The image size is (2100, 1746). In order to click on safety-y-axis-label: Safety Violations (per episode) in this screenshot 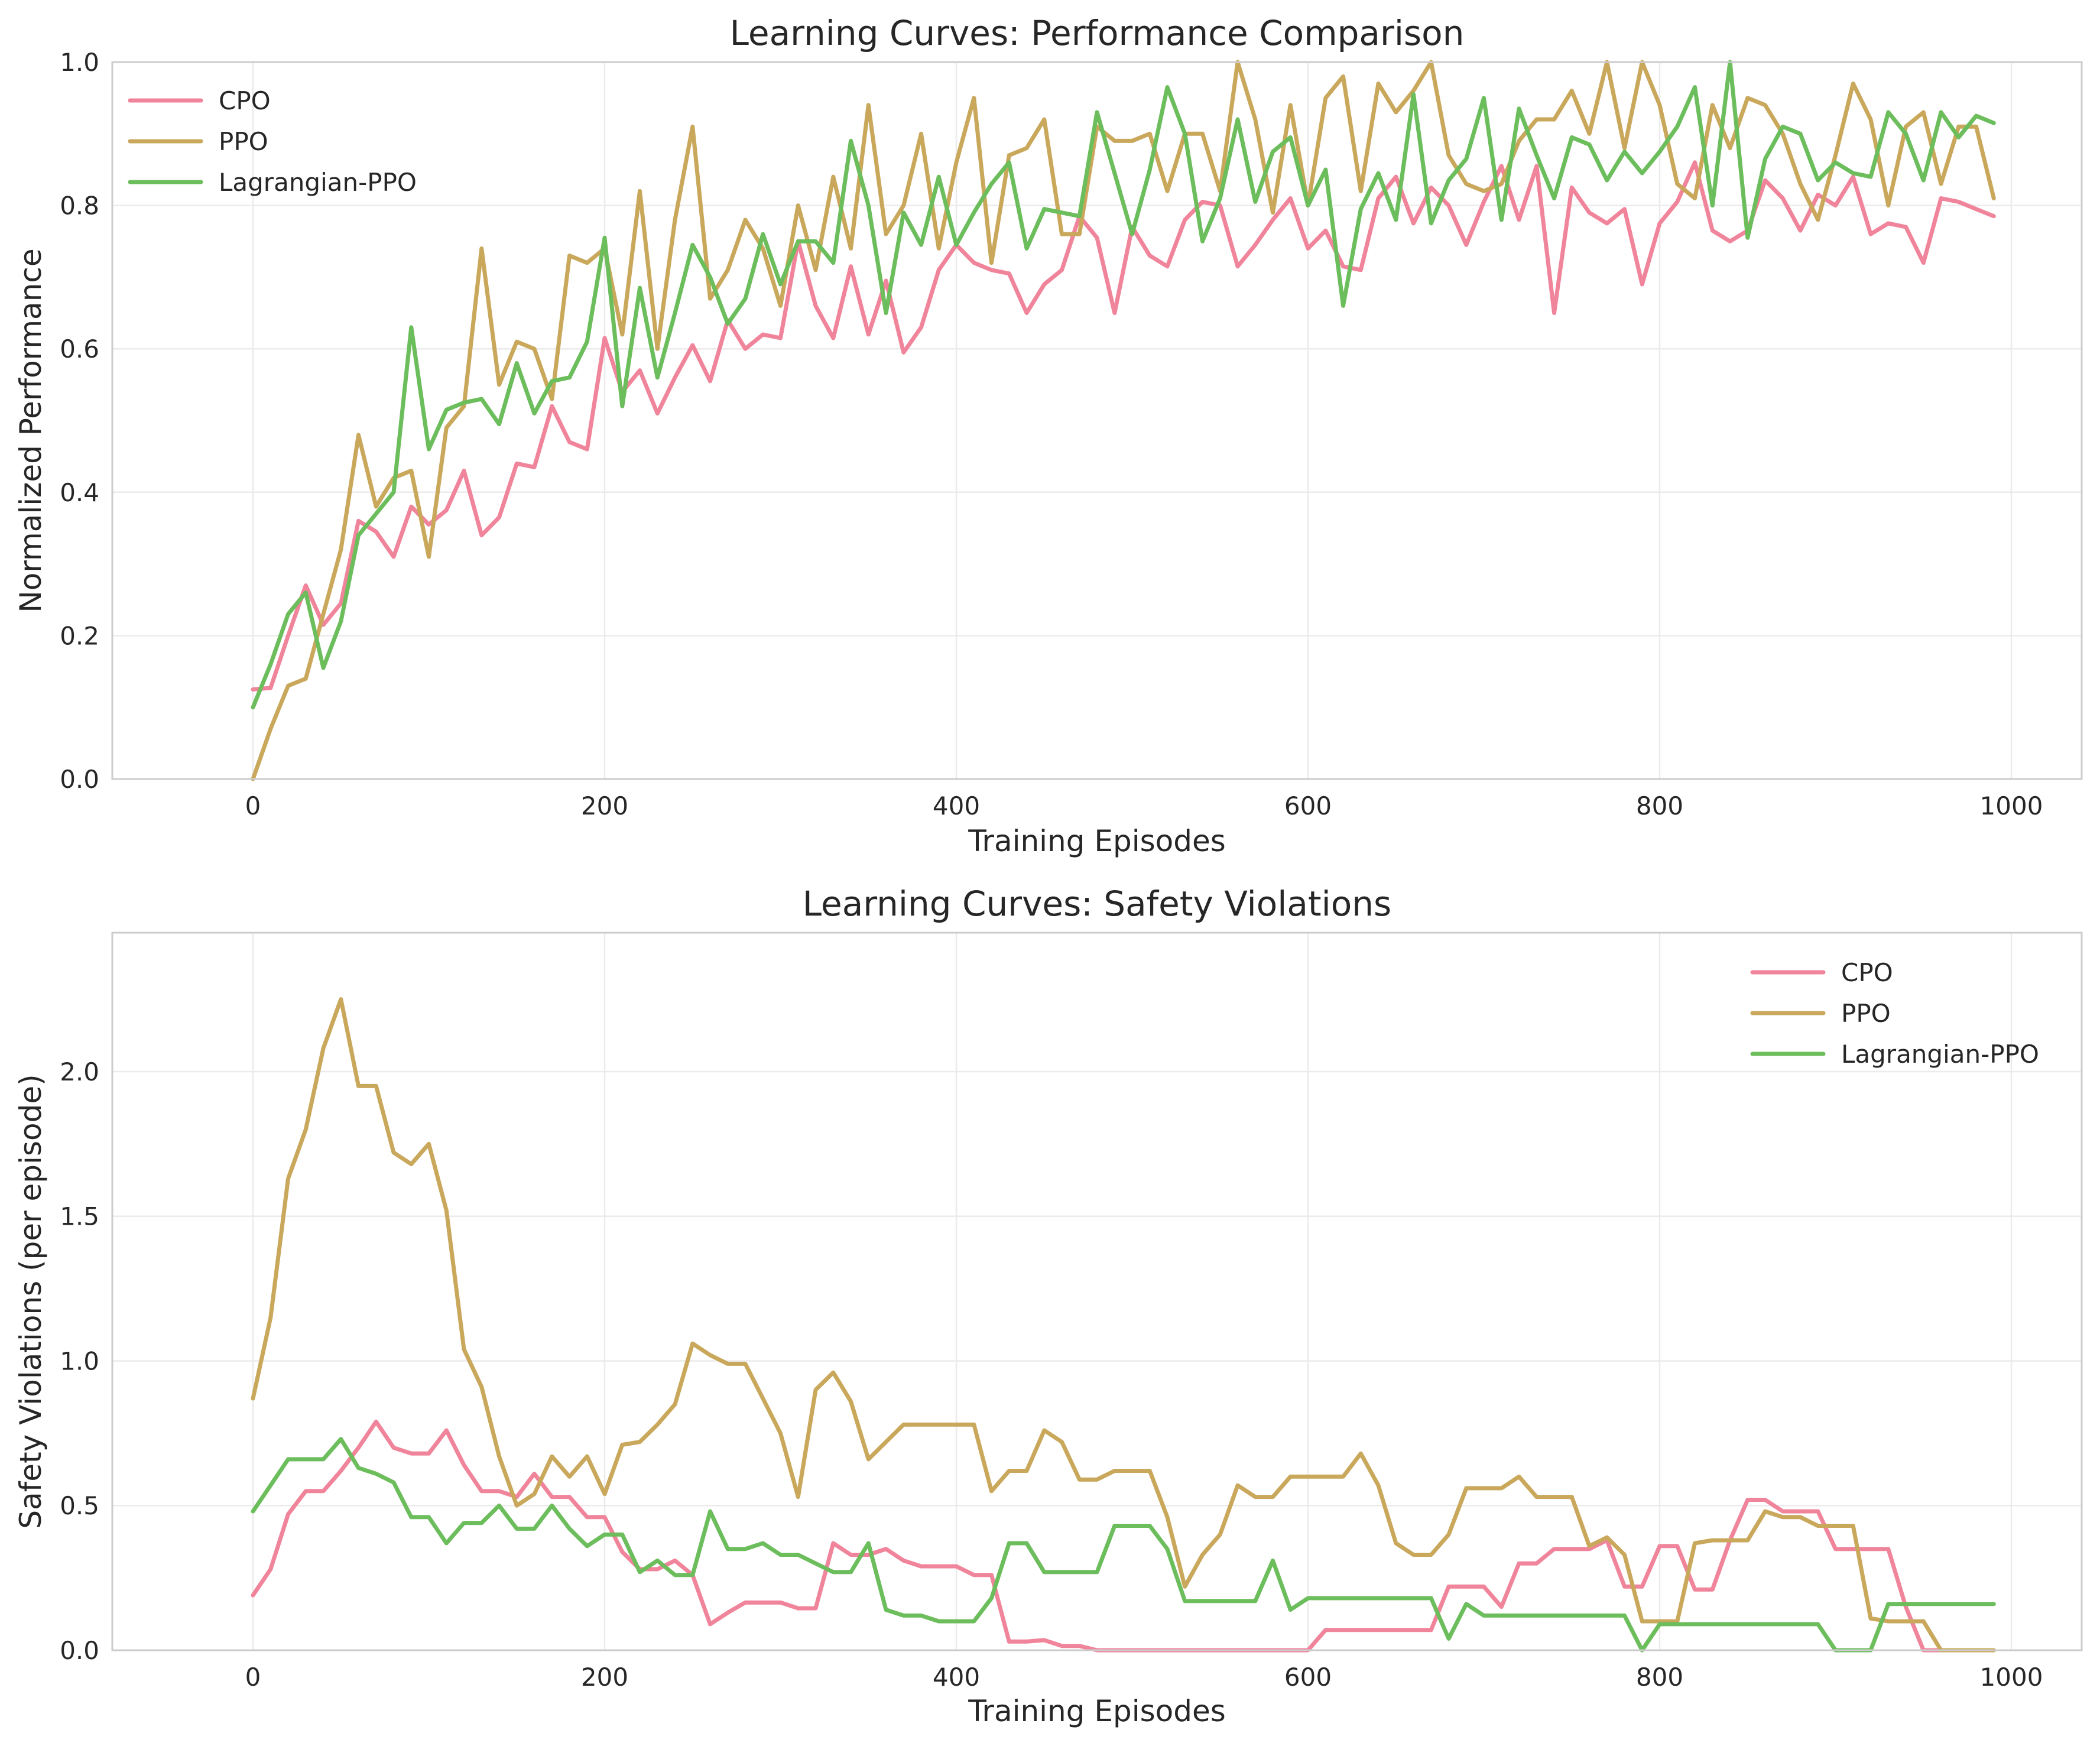, I will do `click(31, 1301)`.